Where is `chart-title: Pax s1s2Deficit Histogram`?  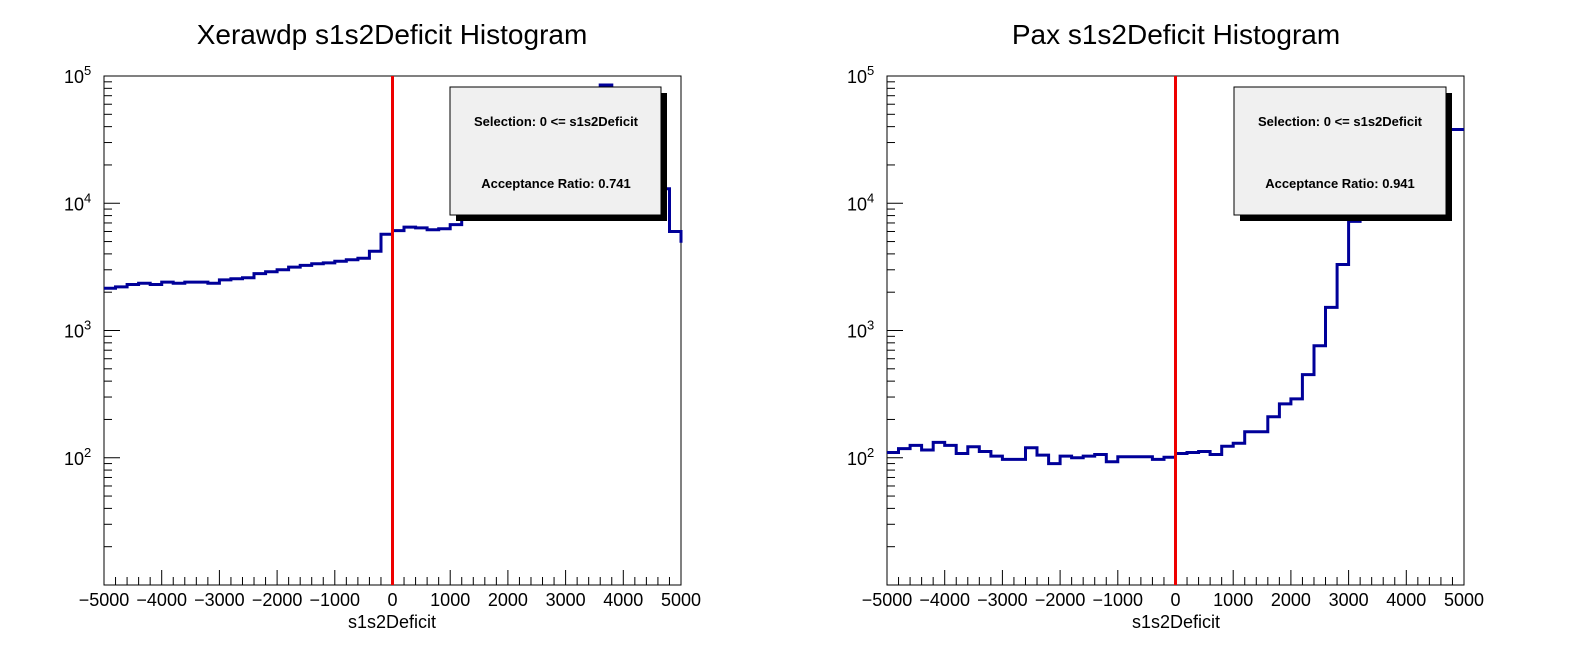
chart-title: Pax s1s2Deficit Histogram is located at coordinates (1176, 34).